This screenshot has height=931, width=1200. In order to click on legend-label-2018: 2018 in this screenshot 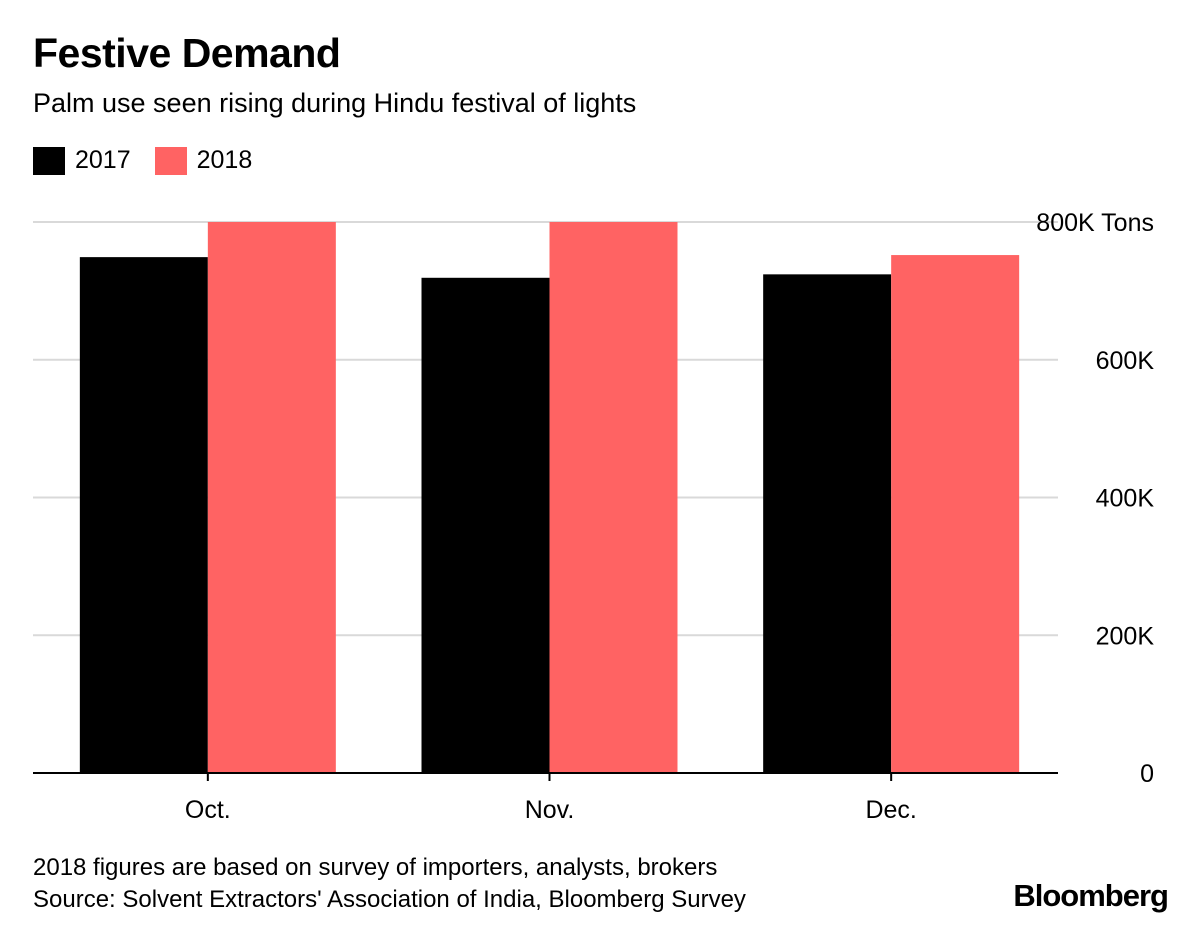, I will do `click(224, 160)`.